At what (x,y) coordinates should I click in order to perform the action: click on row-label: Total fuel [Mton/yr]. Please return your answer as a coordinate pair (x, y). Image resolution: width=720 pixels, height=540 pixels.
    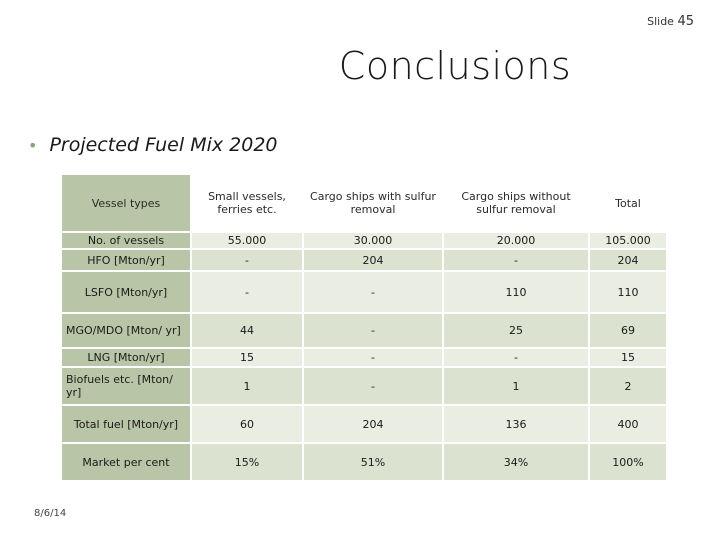
    Looking at the image, I should click on (126, 424).